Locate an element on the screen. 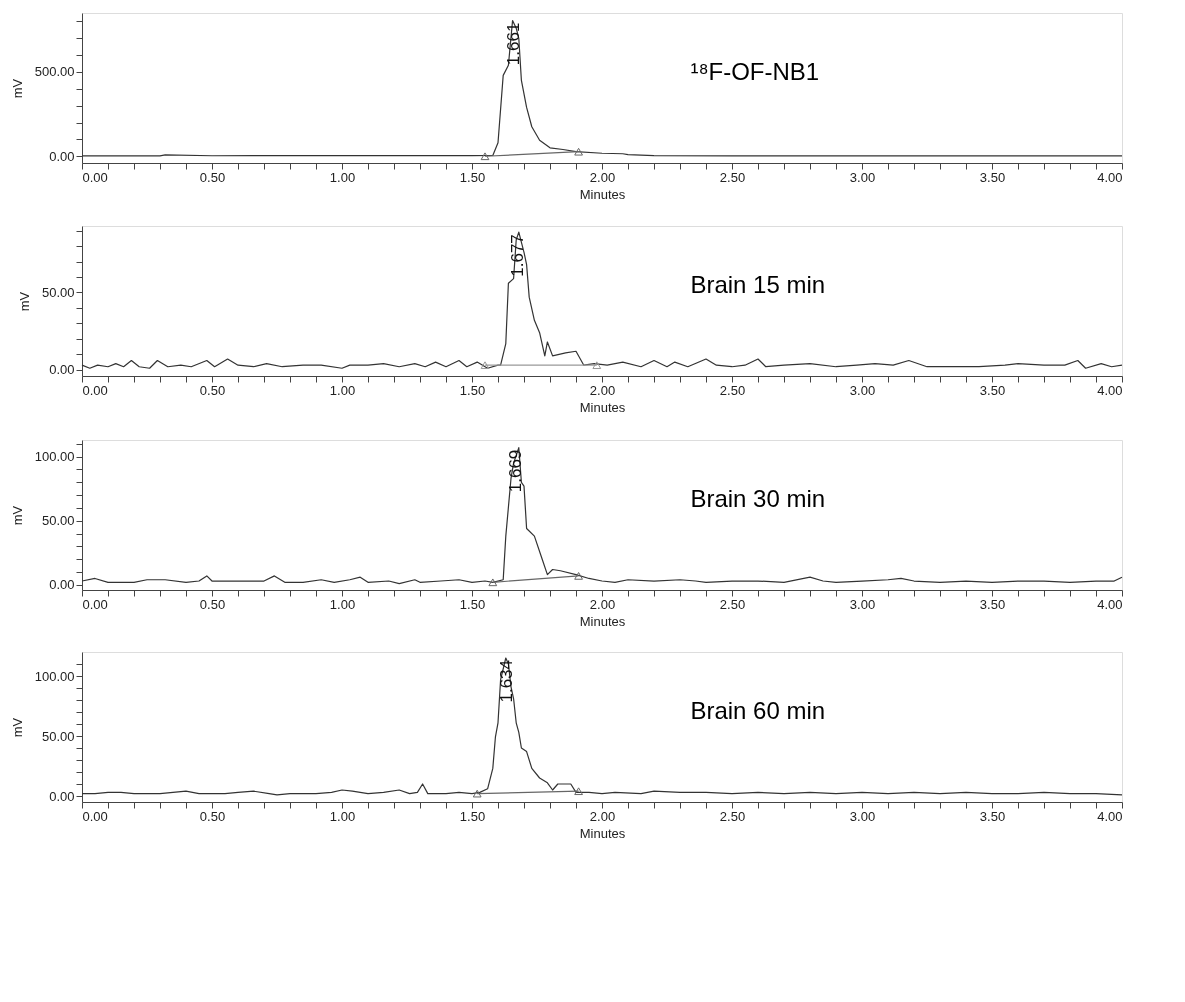  y-tick-label: 500.00 is located at coordinates (54, 72).